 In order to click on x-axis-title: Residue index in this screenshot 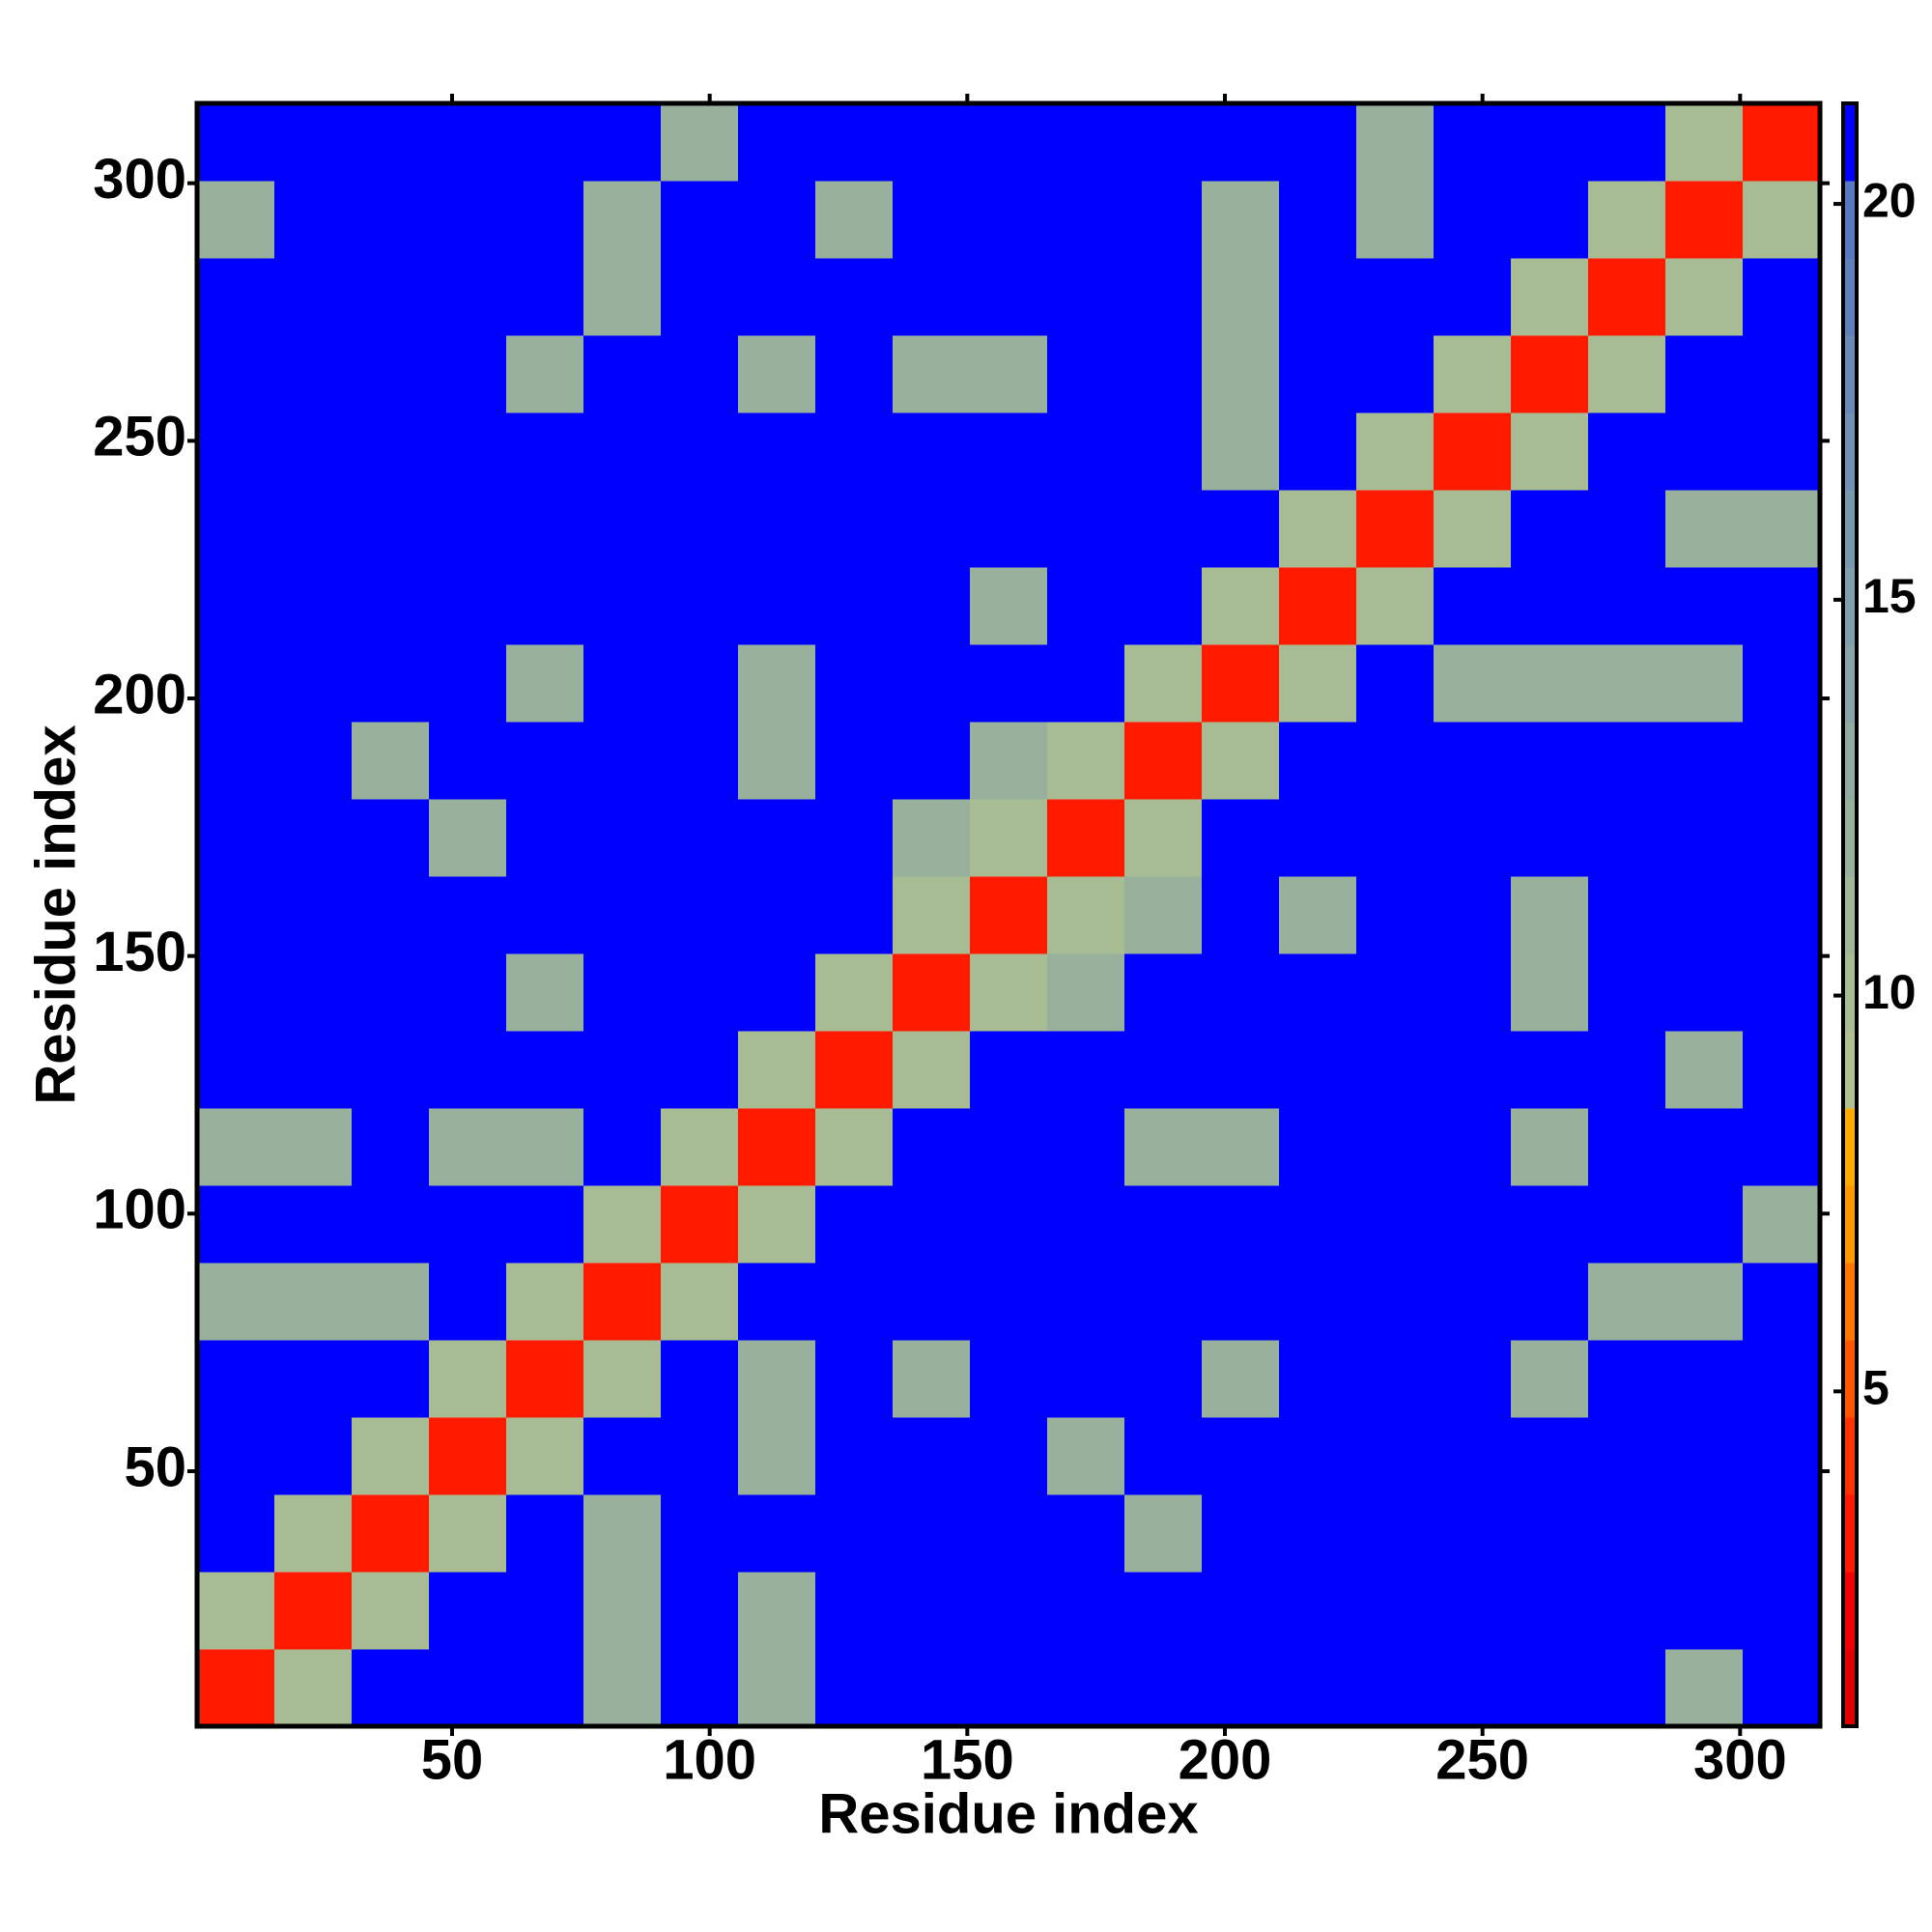, I will do `click(1008, 1813)`.